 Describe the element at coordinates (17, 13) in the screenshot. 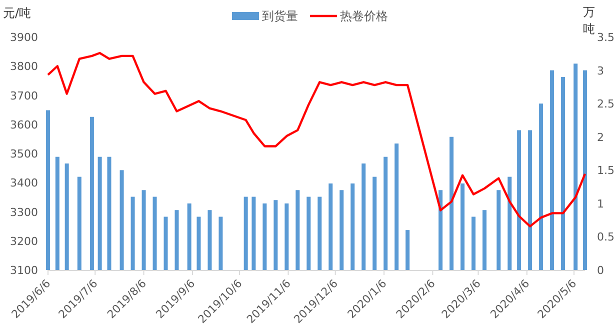

I see `y-axis-title: 元/吨` at that location.